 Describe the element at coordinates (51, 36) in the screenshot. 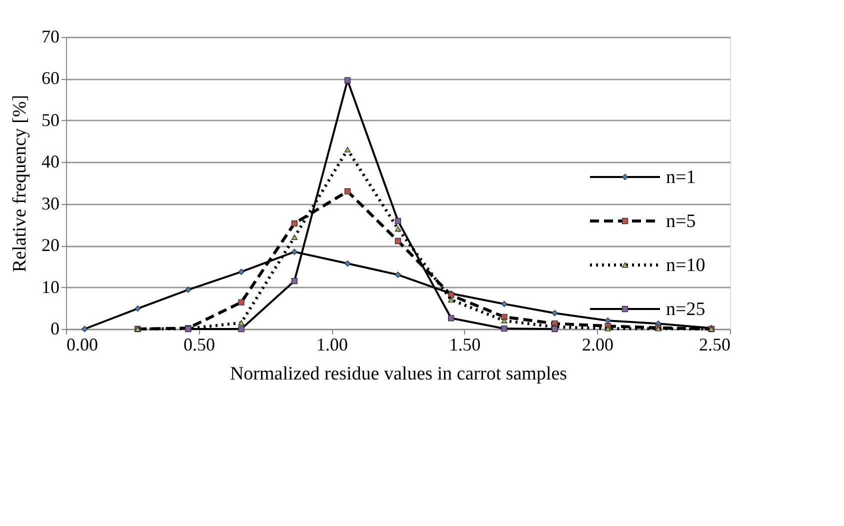

I see `y-tick-label: 70` at that location.